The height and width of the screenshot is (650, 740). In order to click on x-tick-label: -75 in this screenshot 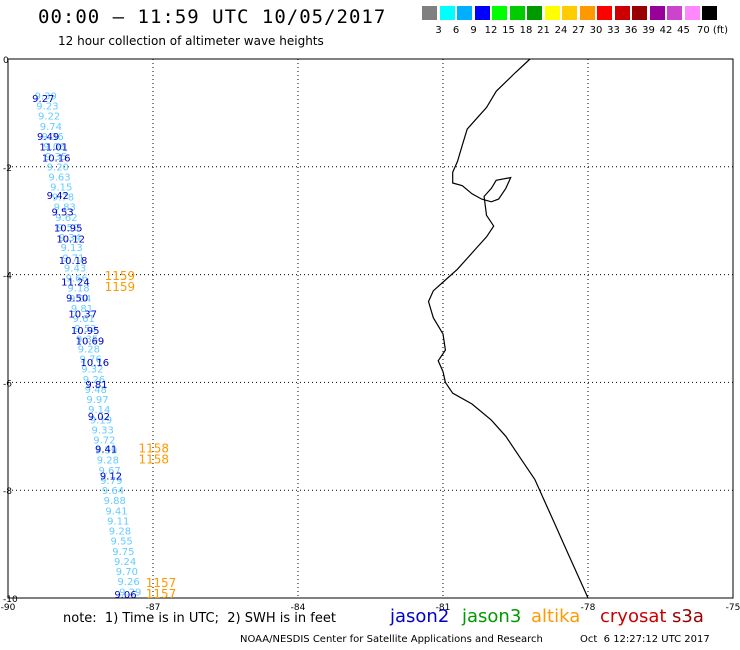, I will do `click(733, 608)`.